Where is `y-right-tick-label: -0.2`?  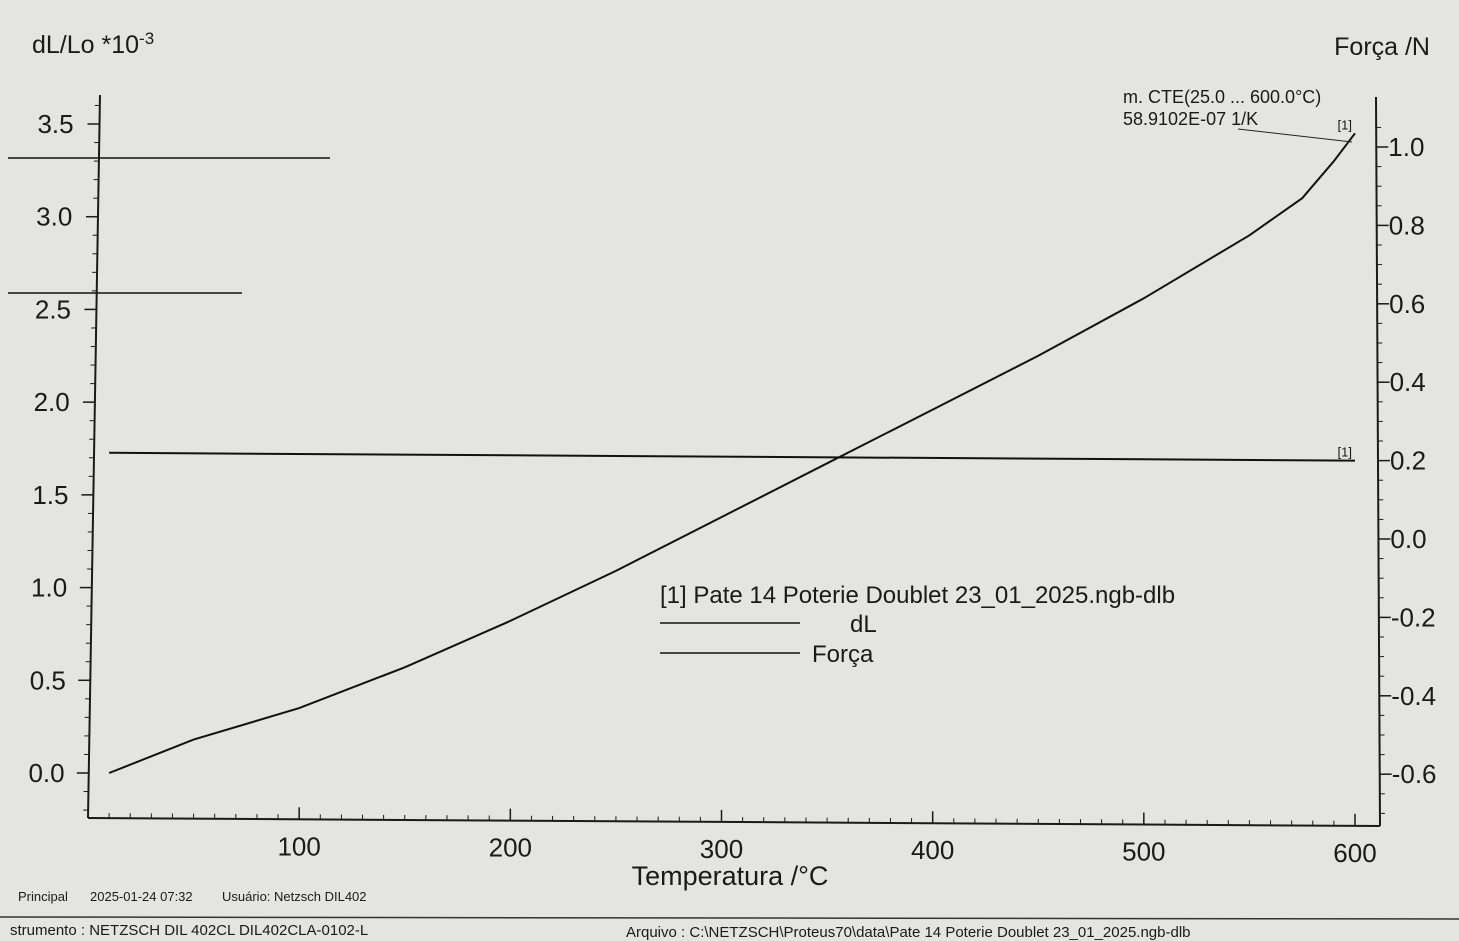
y-right-tick-label: -0.2 is located at coordinates (1413, 617).